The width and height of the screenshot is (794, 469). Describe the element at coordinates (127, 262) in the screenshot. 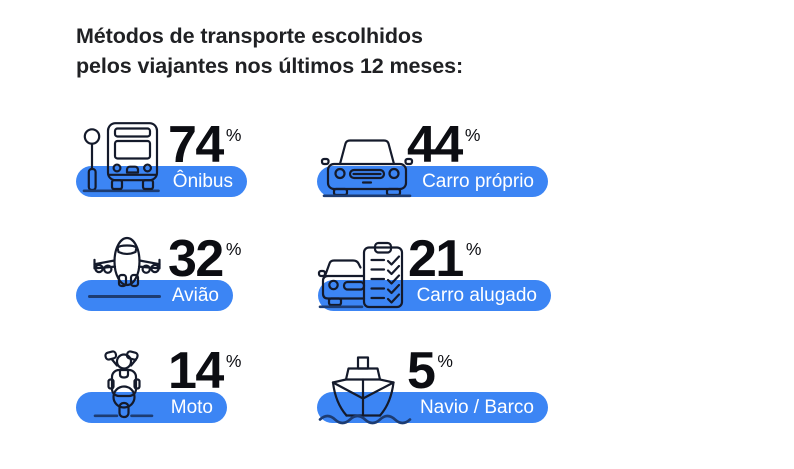

I see `airplane-icon` at that location.